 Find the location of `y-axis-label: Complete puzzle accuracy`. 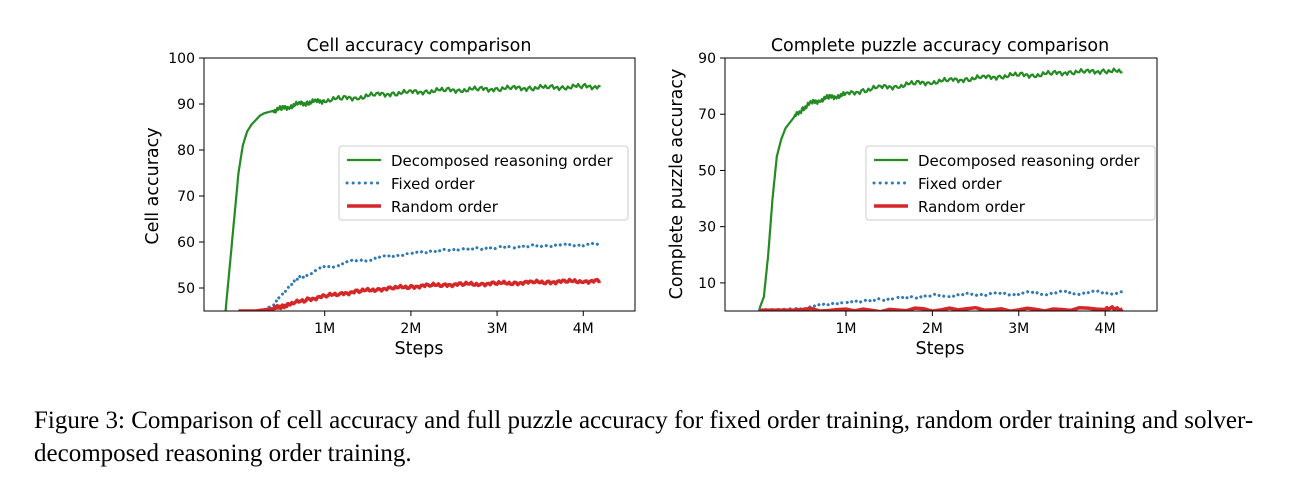

y-axis-label: Complete puzzle accuracy is located at coordinates (677, 184).